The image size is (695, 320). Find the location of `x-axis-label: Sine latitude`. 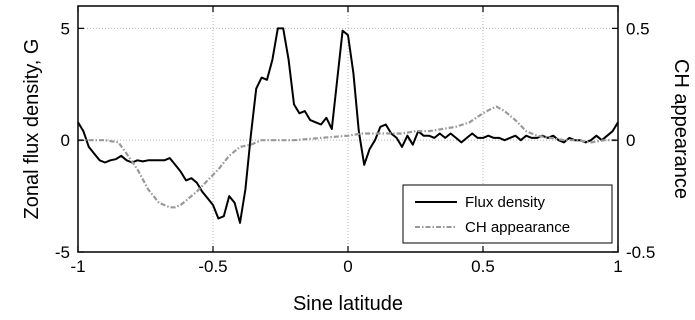

x-axis-label: Sine latitude is located at coordinates (348, 304).